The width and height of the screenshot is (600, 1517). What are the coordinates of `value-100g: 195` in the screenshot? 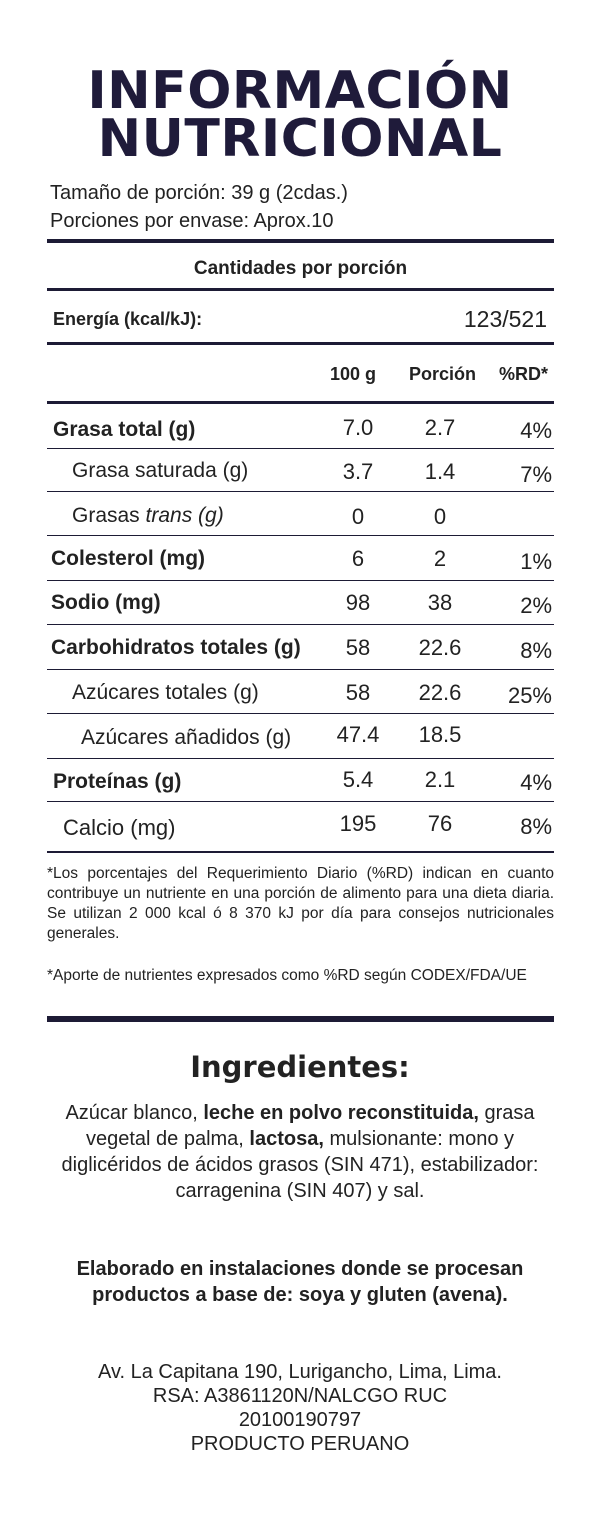 It's located at (358, 823).